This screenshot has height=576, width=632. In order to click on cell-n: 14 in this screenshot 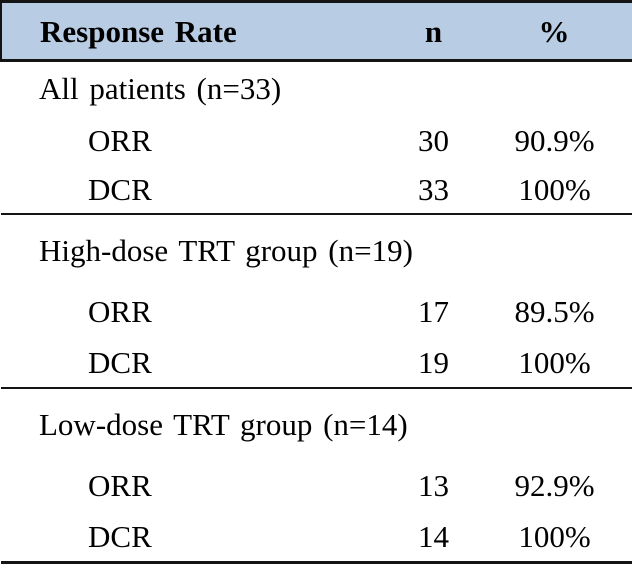, I will do `click(433, 537)`.